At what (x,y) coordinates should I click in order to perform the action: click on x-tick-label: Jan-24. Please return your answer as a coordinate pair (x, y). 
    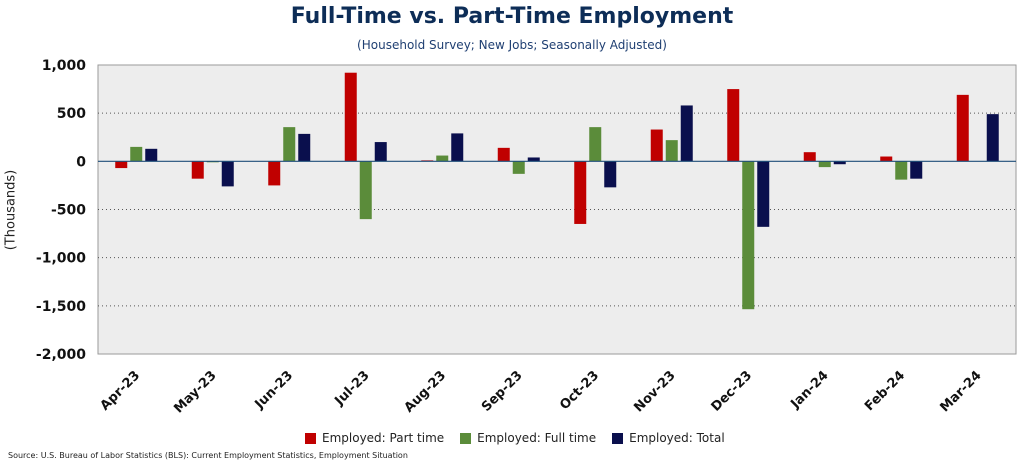
    Looking at the image, I should click on (809, 390).